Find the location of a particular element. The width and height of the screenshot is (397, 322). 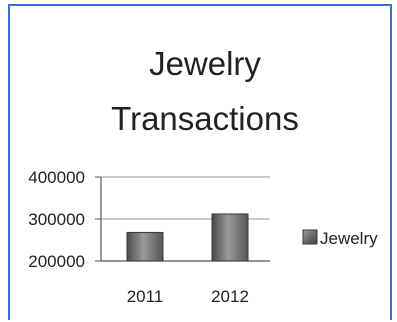

bar-2012 is located at coordinates (230, 237).